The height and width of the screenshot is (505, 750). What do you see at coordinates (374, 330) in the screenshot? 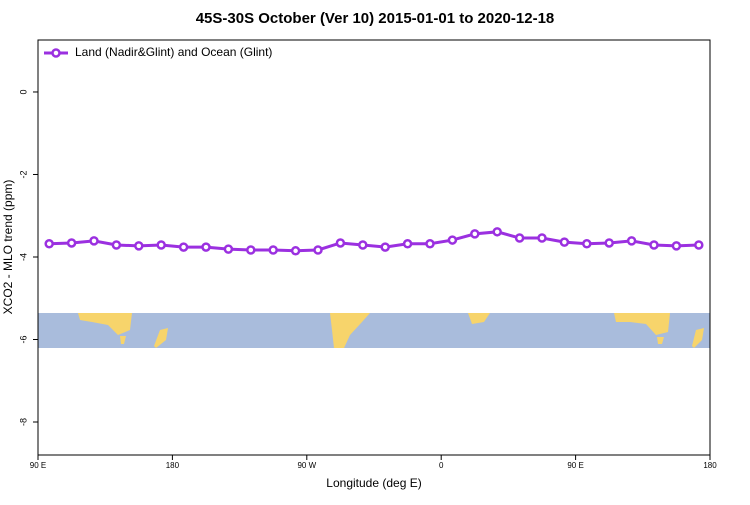
I see `map-background` at bounding box center [374, 330].